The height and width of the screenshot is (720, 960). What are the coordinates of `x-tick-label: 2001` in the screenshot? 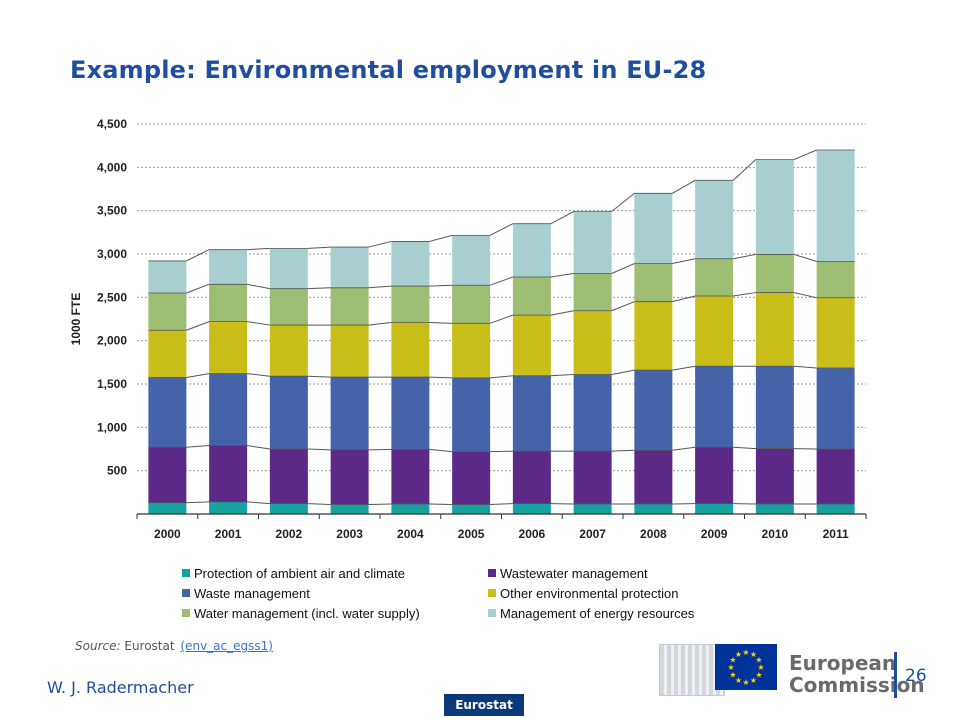 It's located at (228, 534).